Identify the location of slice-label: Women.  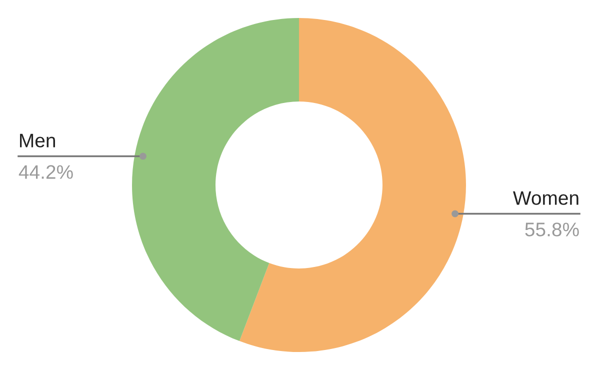
(545, 198).